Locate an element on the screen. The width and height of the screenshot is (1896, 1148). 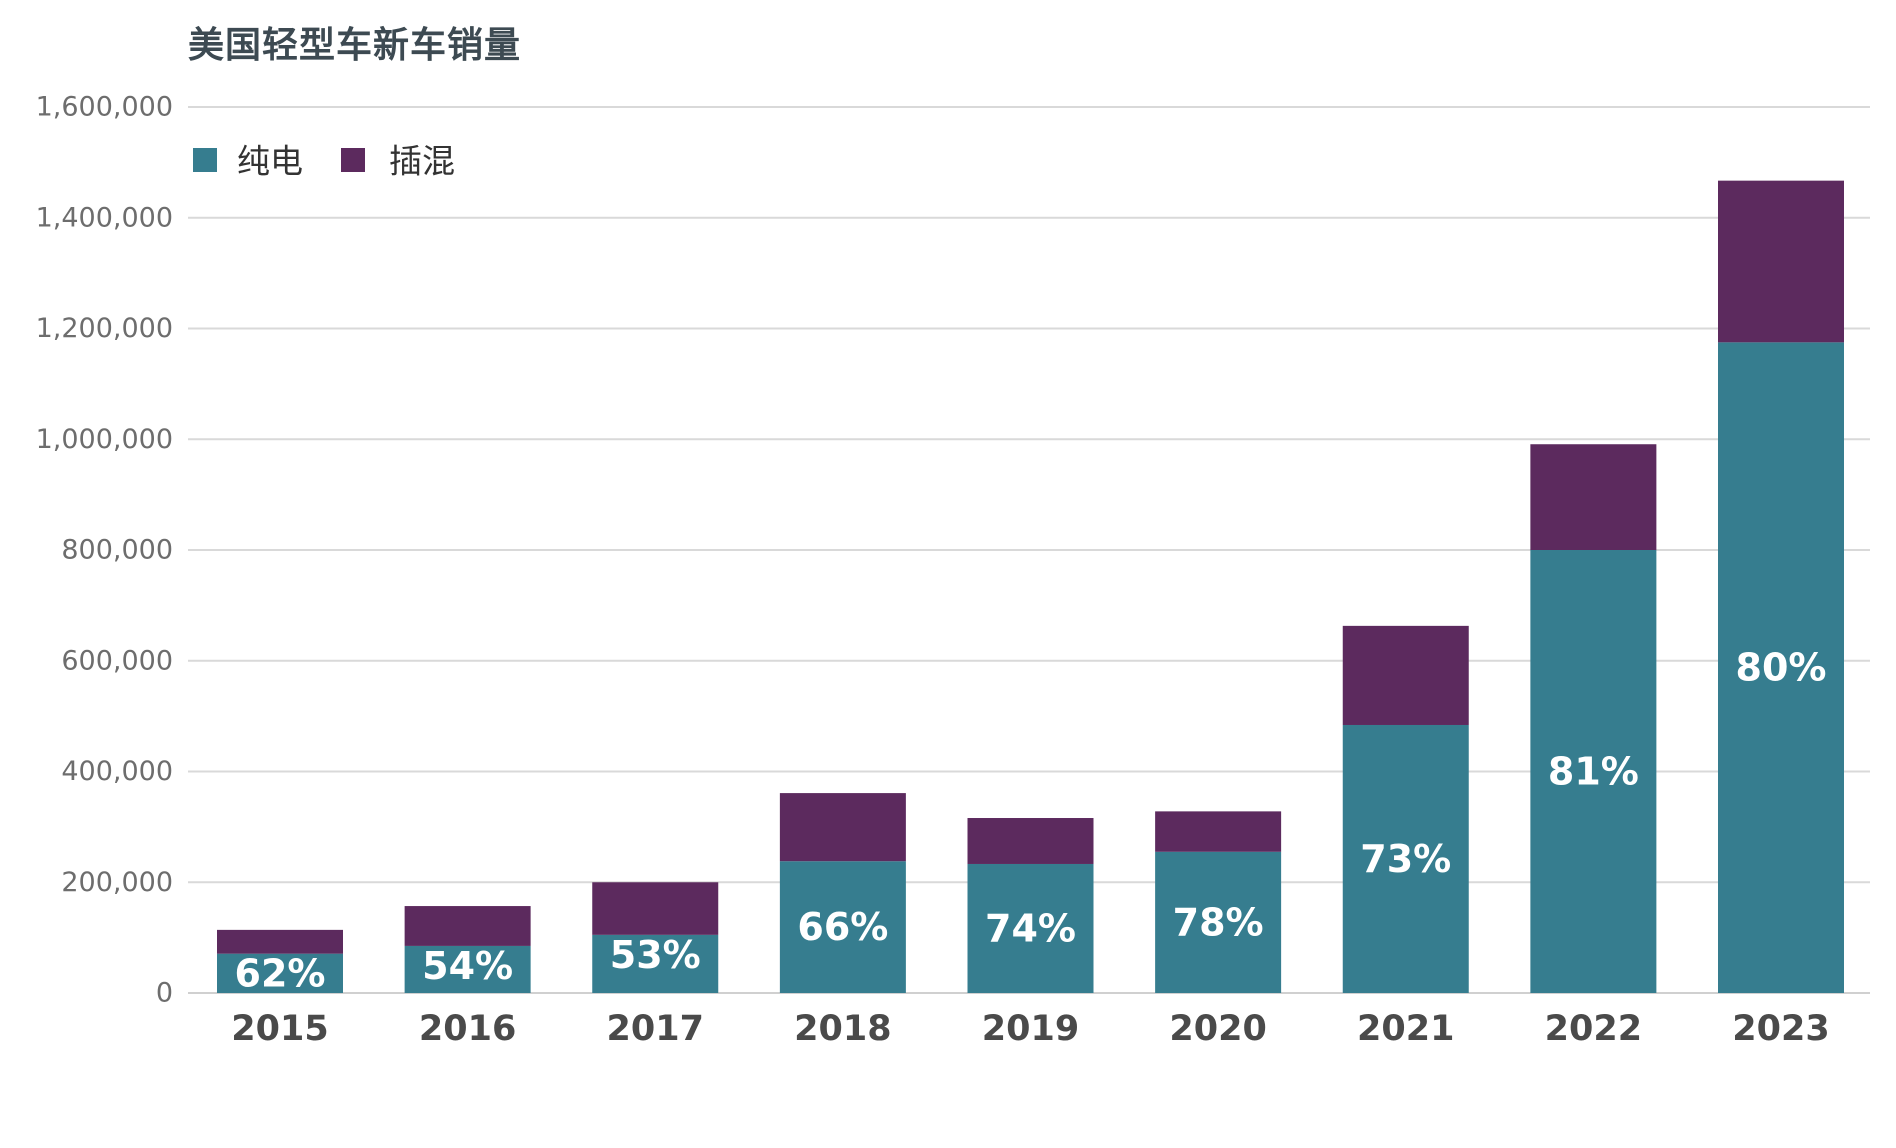
chart-title: 美国轻型车新车销量 is located at coordinates (355, 45).